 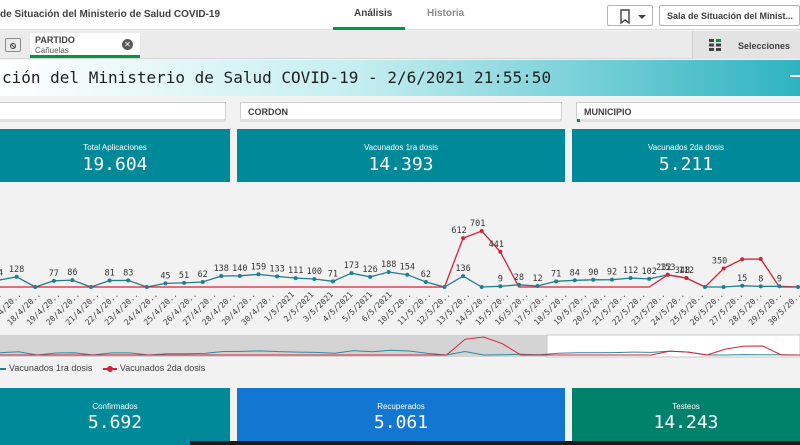 What do you see at coordinates (401, 112) in the screenshot?
I see `filter-box-cordon: CORDON` at bounding box center [401, 112].